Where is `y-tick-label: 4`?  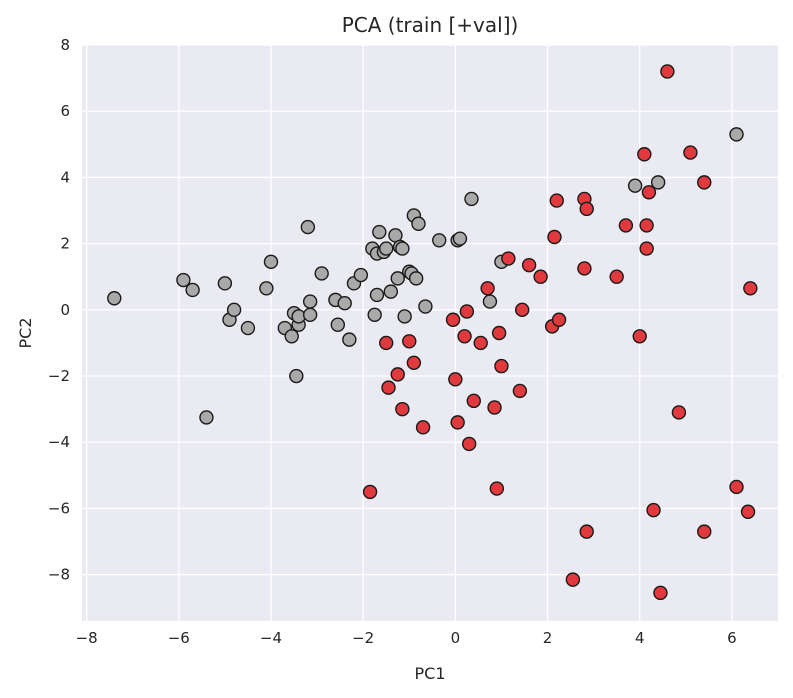 y-tick-label: 4 is located at coordinates (65, 177).